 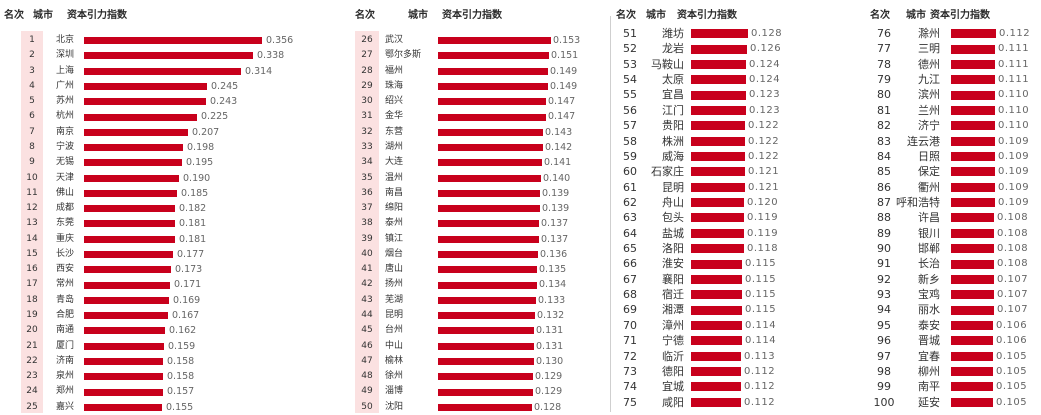 I want to click on rank-label: 1, so click(x=32, y=40).